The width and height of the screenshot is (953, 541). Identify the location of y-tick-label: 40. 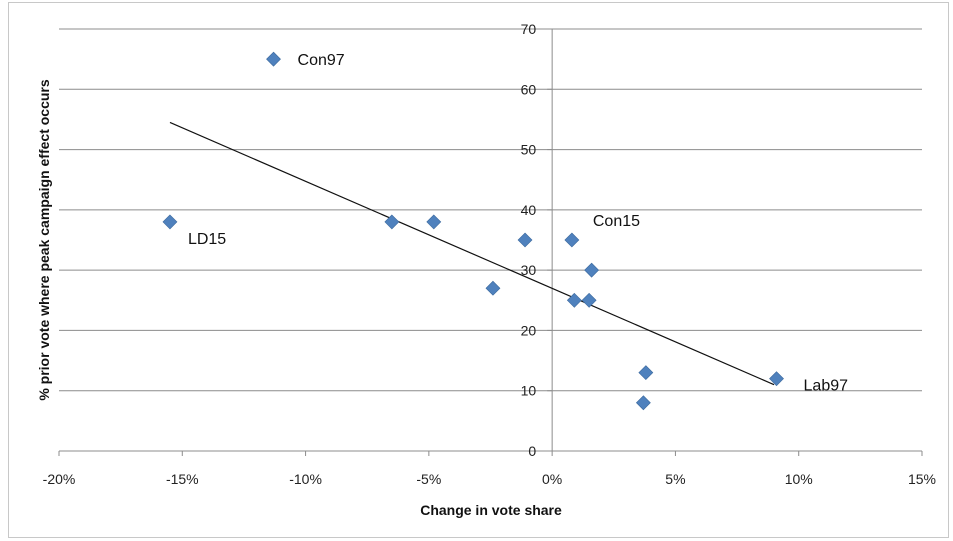
(529, 210).